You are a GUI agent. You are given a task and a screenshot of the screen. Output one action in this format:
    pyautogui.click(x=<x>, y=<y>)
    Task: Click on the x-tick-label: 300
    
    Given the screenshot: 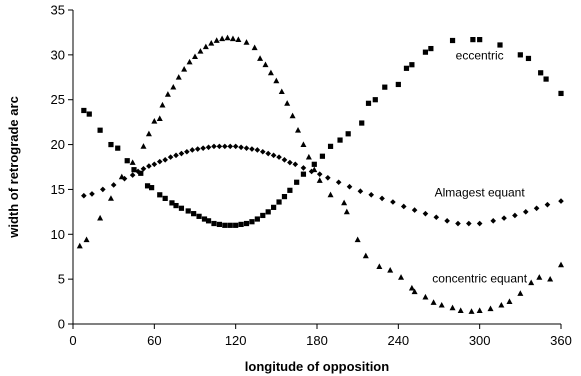 What is the action you would take?
    pyautogui.click(x=480, y=340)
    